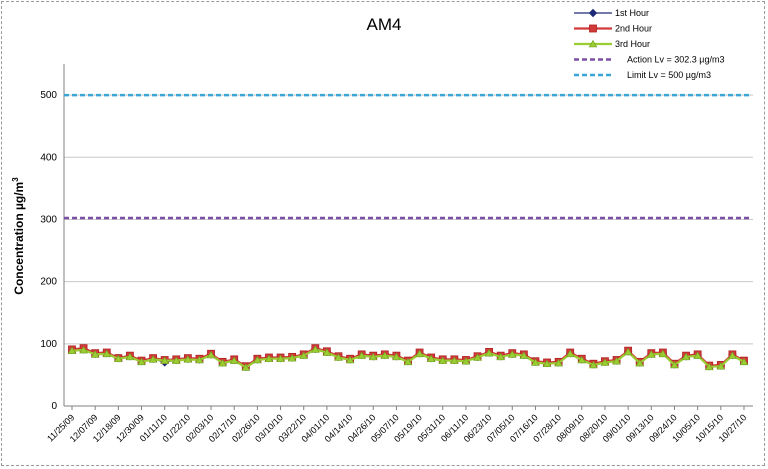 The image size is (768, 469). I want to click on y-tick-label: 400, so click(48, 157).